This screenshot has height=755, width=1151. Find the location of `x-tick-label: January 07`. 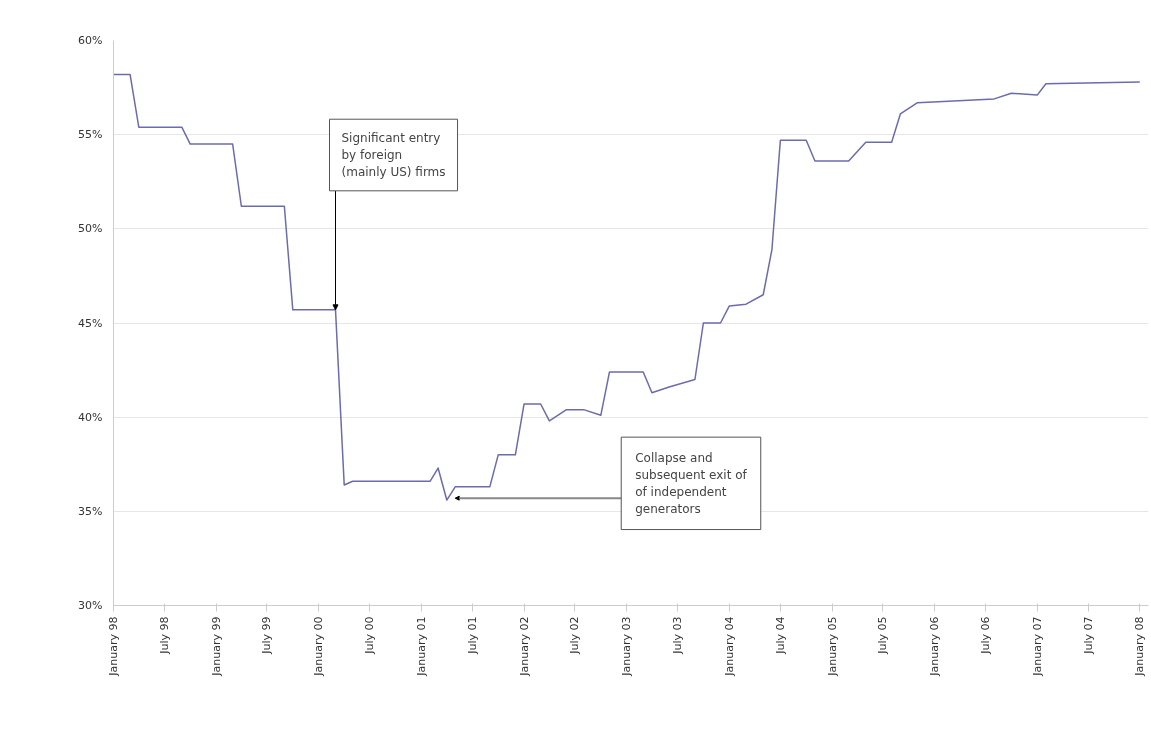

x-tick-label: January 07 is located at coordinates (1037, 646).